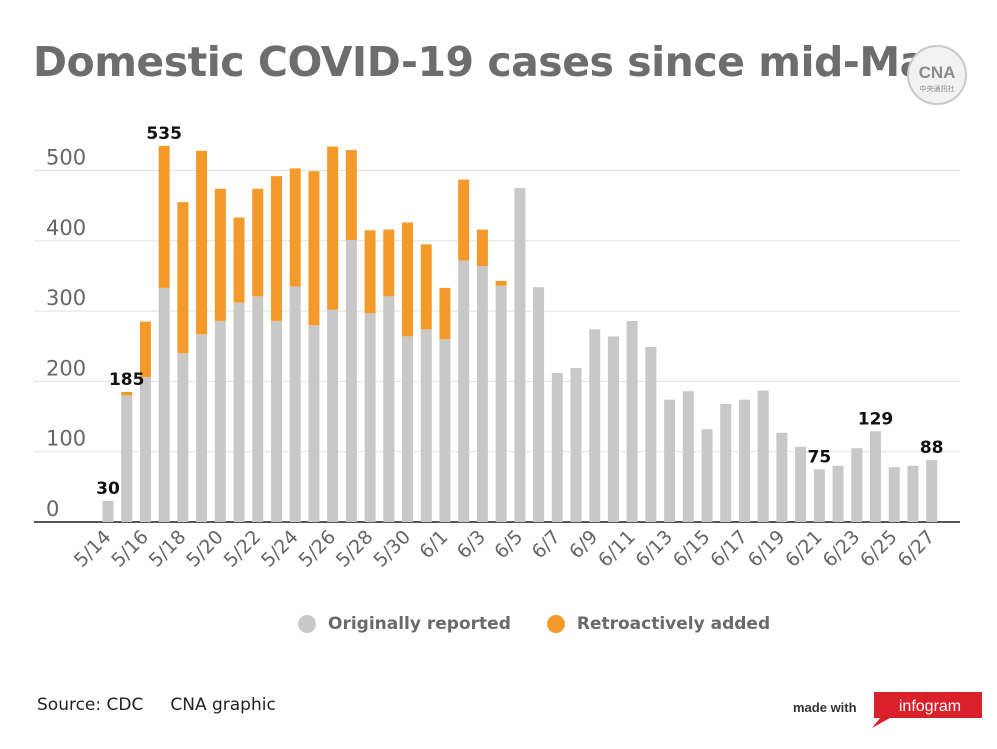 The image size is (997, 749). I want to click on bar-original-6/21, so click(819, 495).